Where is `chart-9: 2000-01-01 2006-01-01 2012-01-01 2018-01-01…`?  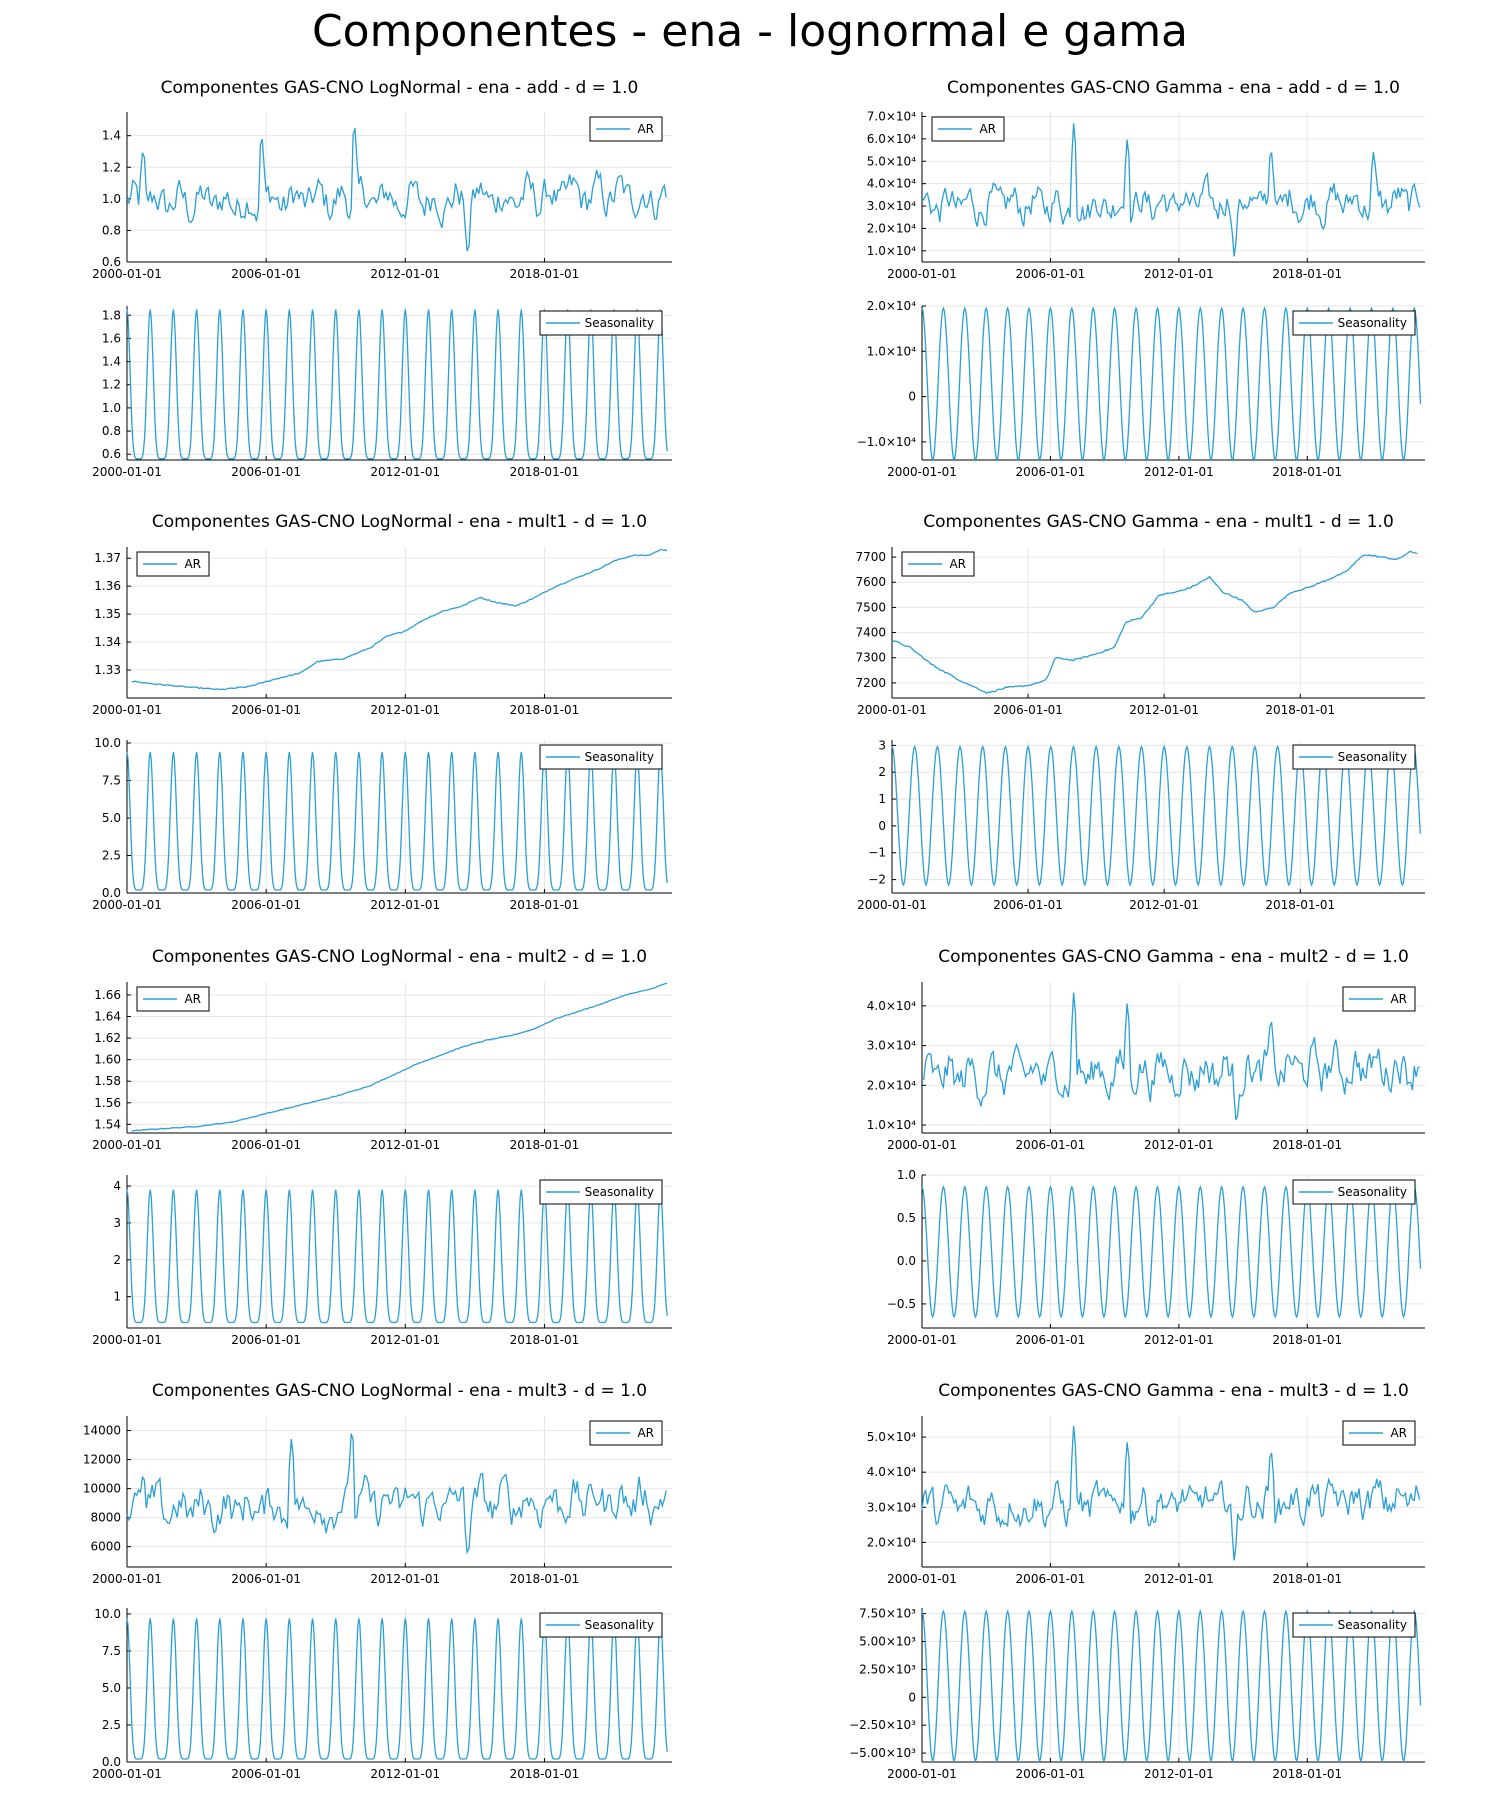
chart-9: 2000-01-01 2006-01-01 2012-01-01 2018-01-01… is located at coordinates (382, 1067).